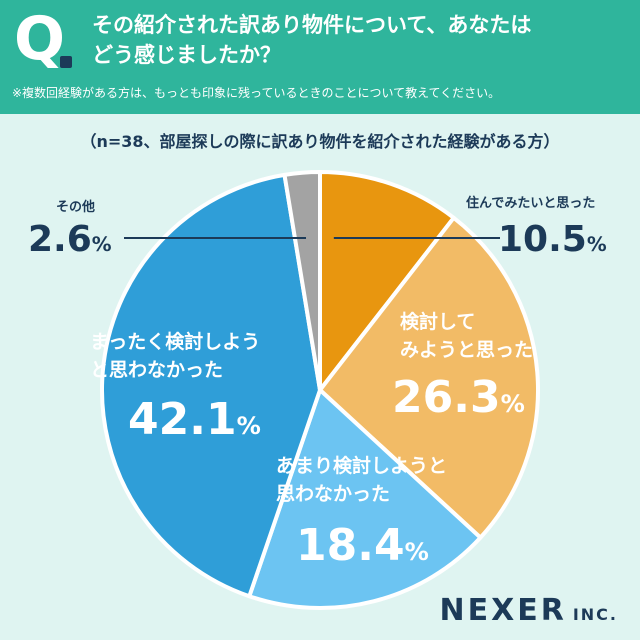 The width and height of the screenshot is (640, 640). What do you see at coordinates (76, 207) in the screenshot?
I see `slice-label-other: その他` at bounding box center [76, 207].